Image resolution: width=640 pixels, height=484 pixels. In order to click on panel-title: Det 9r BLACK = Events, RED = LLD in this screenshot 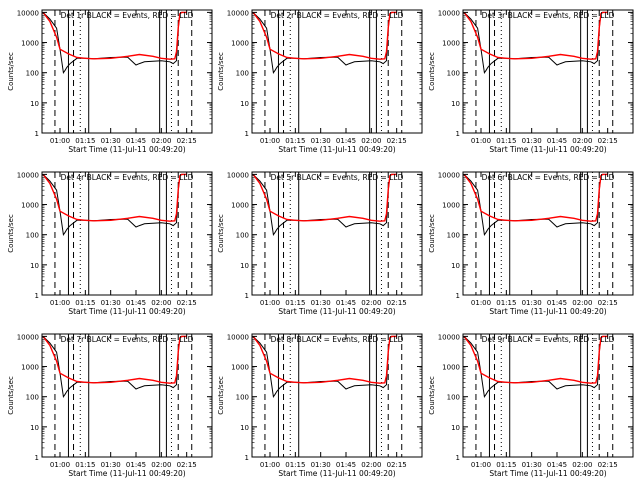, I will do `click(548, 339)`.